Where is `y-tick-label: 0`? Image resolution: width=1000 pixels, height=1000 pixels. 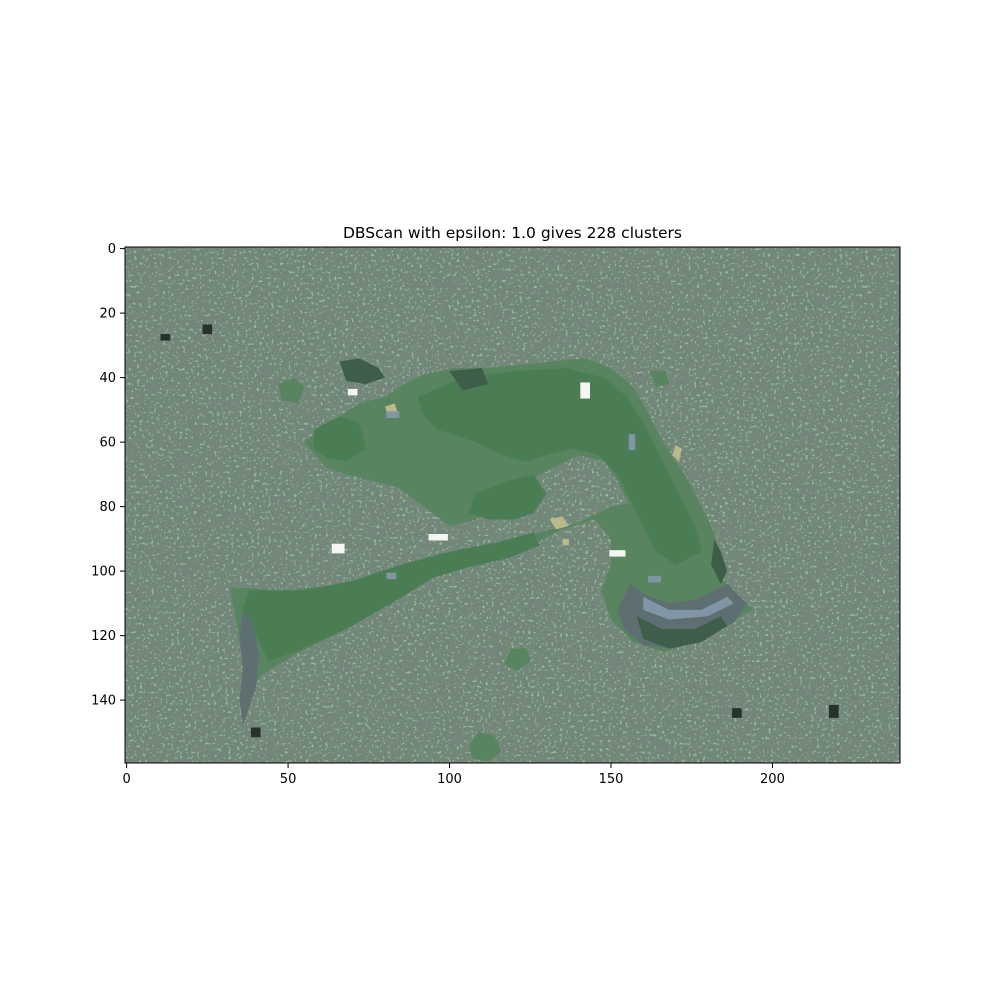 y-tick-label: 0 is located at coordinates (112, 249).